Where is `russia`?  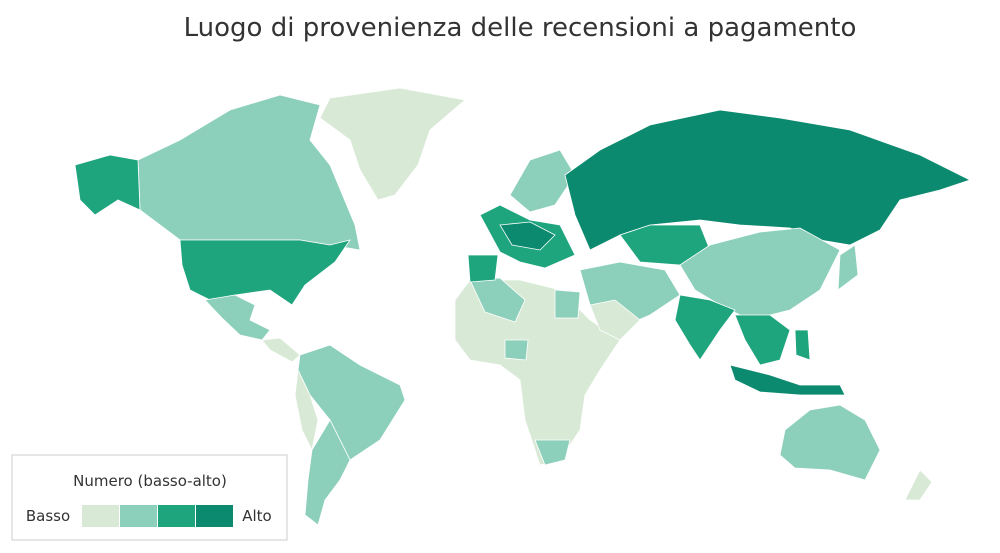 russia is located at coordinates (768, 180).